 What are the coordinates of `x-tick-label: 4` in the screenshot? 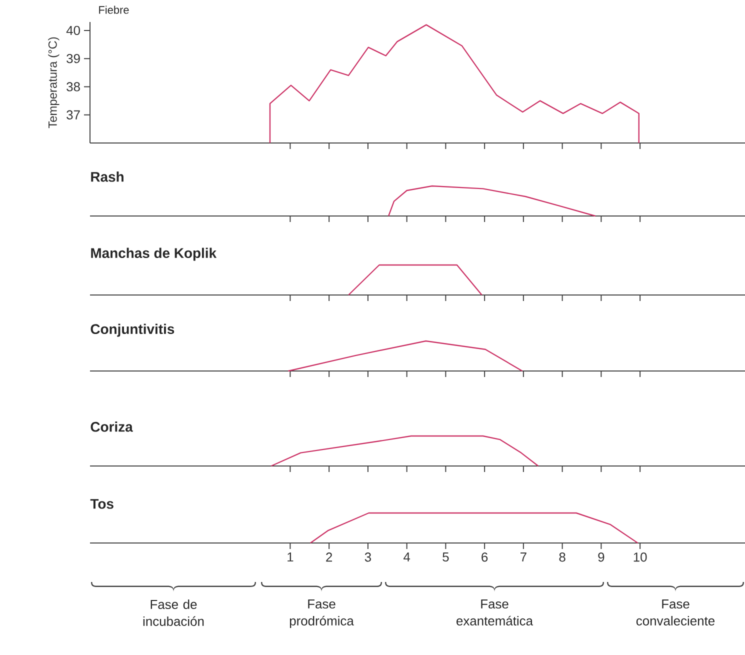 It's located at (407, 557).